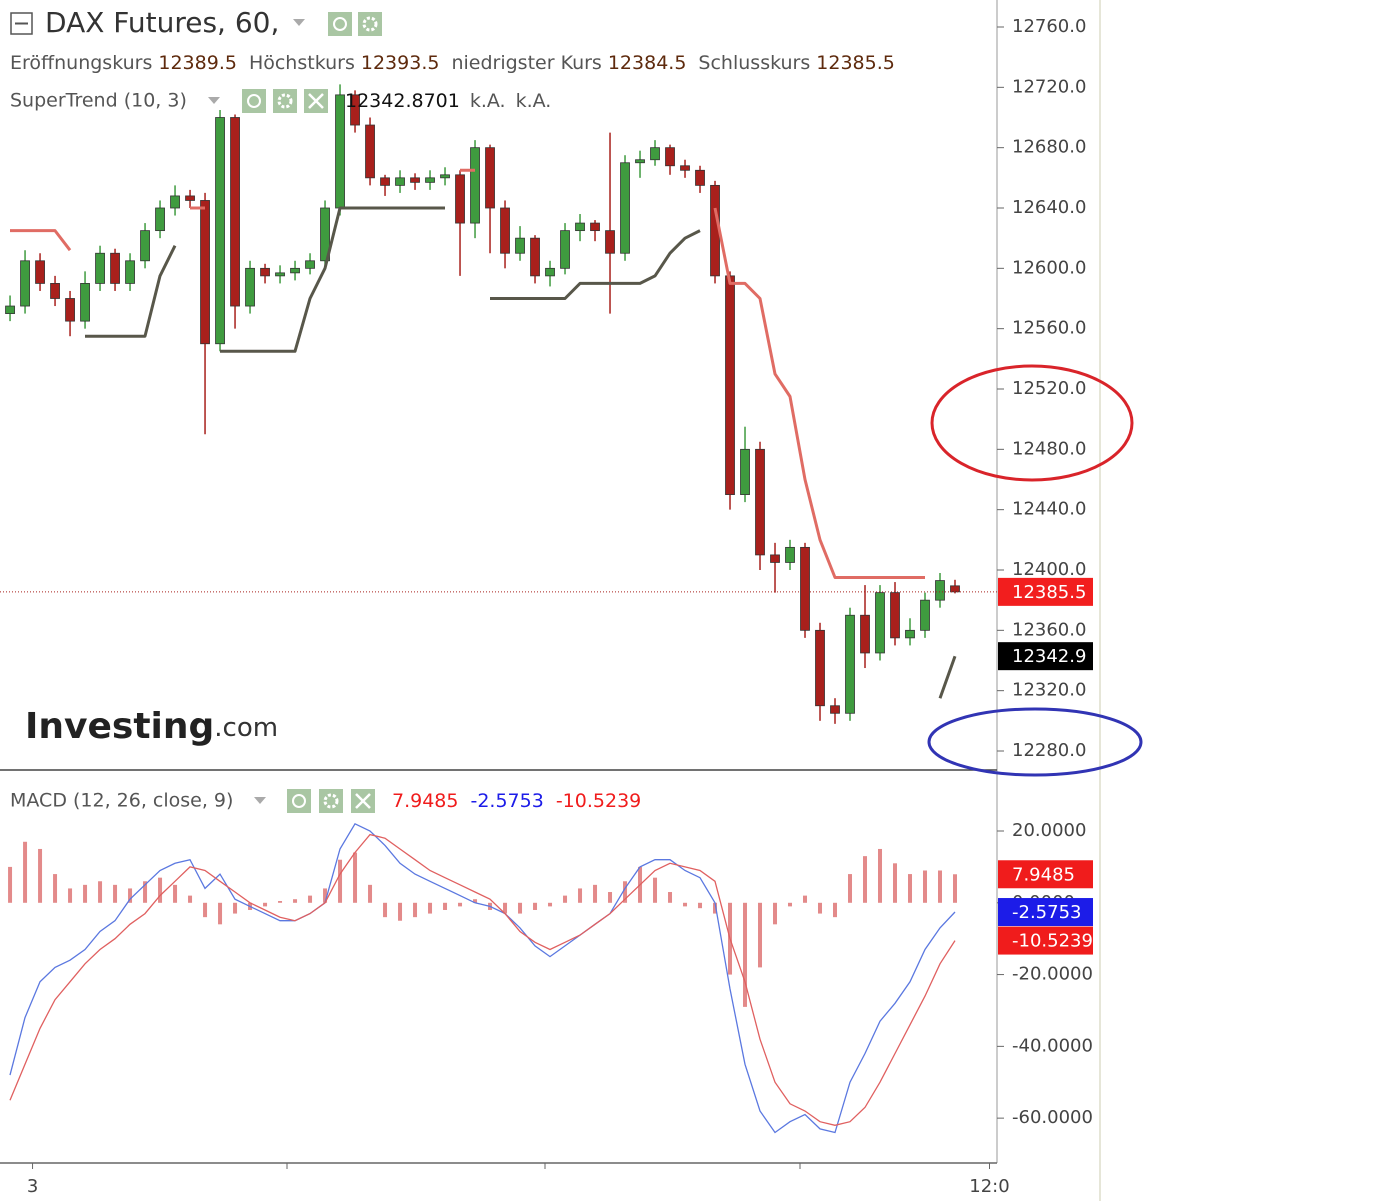 The height and width of the screenshot is (1201, 1382). Describe the element at coordinates (246, 728) in the screenshot. I see `watermark-suffix: .com` at that location.